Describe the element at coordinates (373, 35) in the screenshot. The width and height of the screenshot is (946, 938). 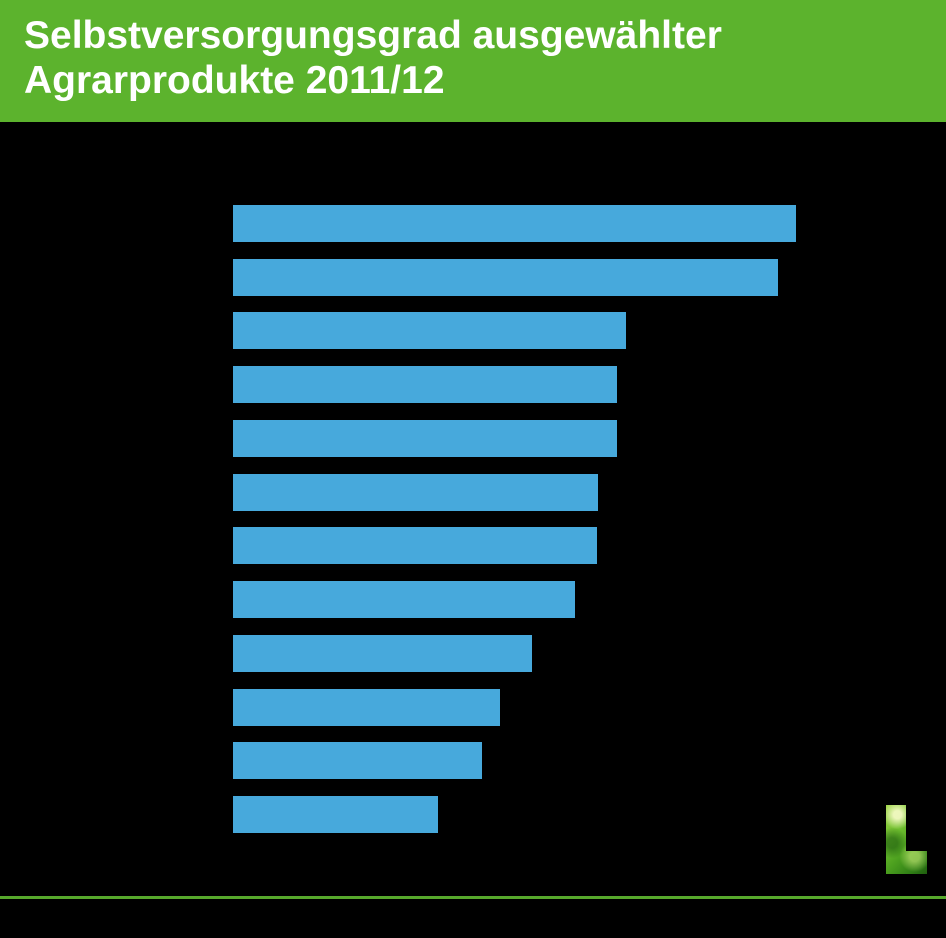
I see `page-title-line-1: Selbstversorgungsgrad ausgewählter` at that location.